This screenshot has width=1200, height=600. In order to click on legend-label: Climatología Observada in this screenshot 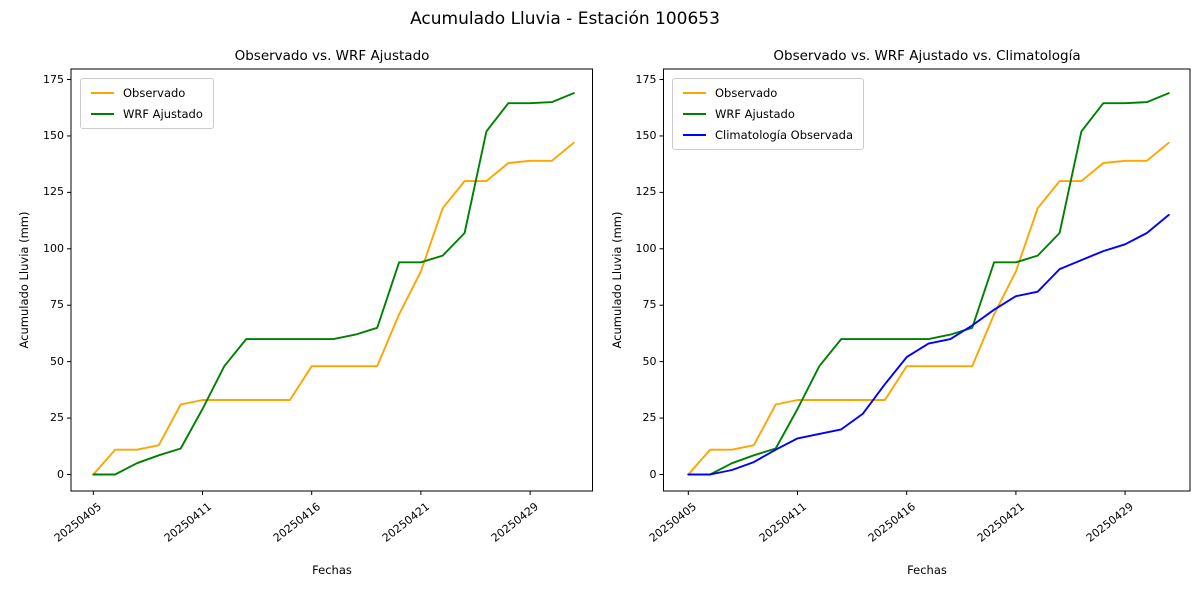, I will do `click(784, 135)`.